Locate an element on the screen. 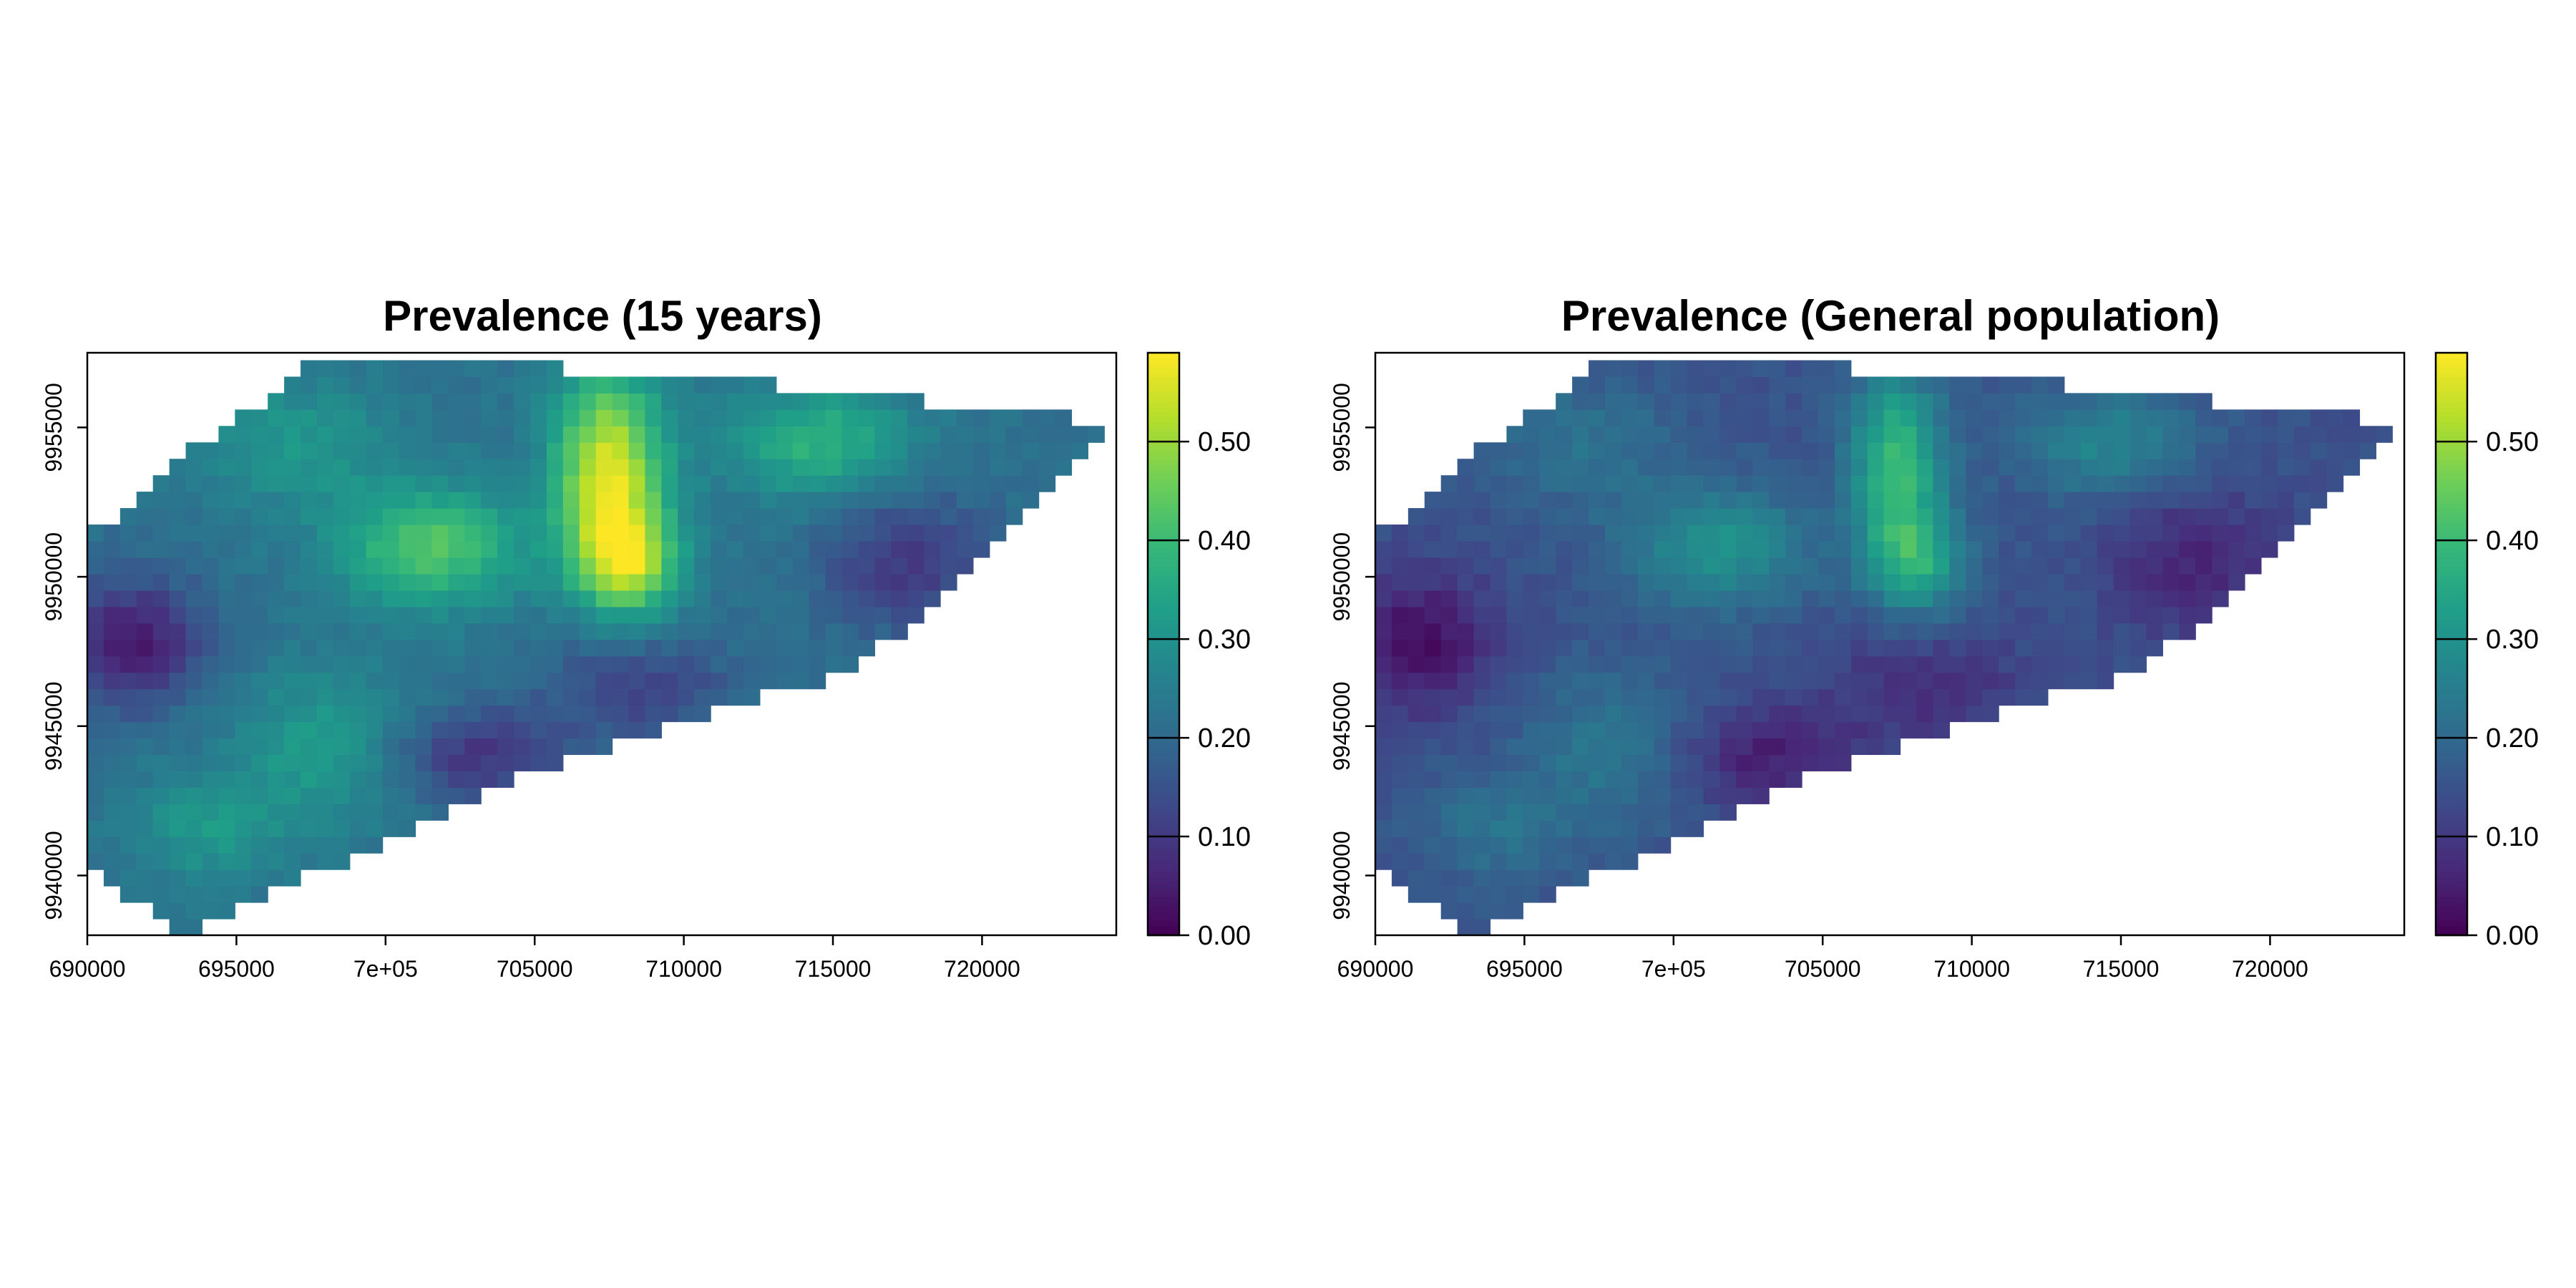 Image resolution: width=2576 pixels, height=1288 pixels. y-tick-label: 9945000 is located at coordinates (1342, 726).